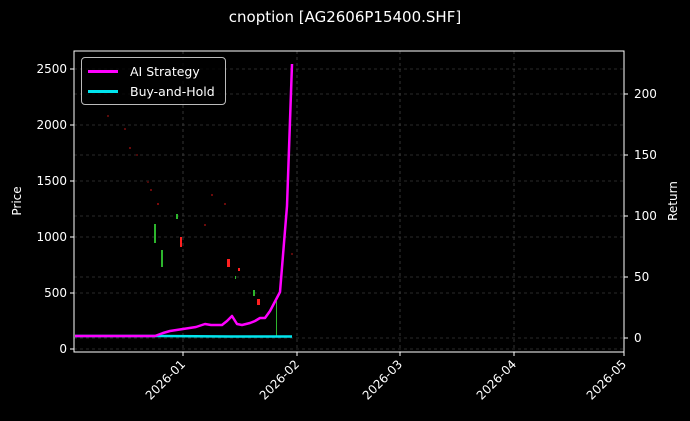 This screenshot has height=421, width=690. I want to click on right-axis-ticks: 0 50 100 150 200, so click(645, 216).